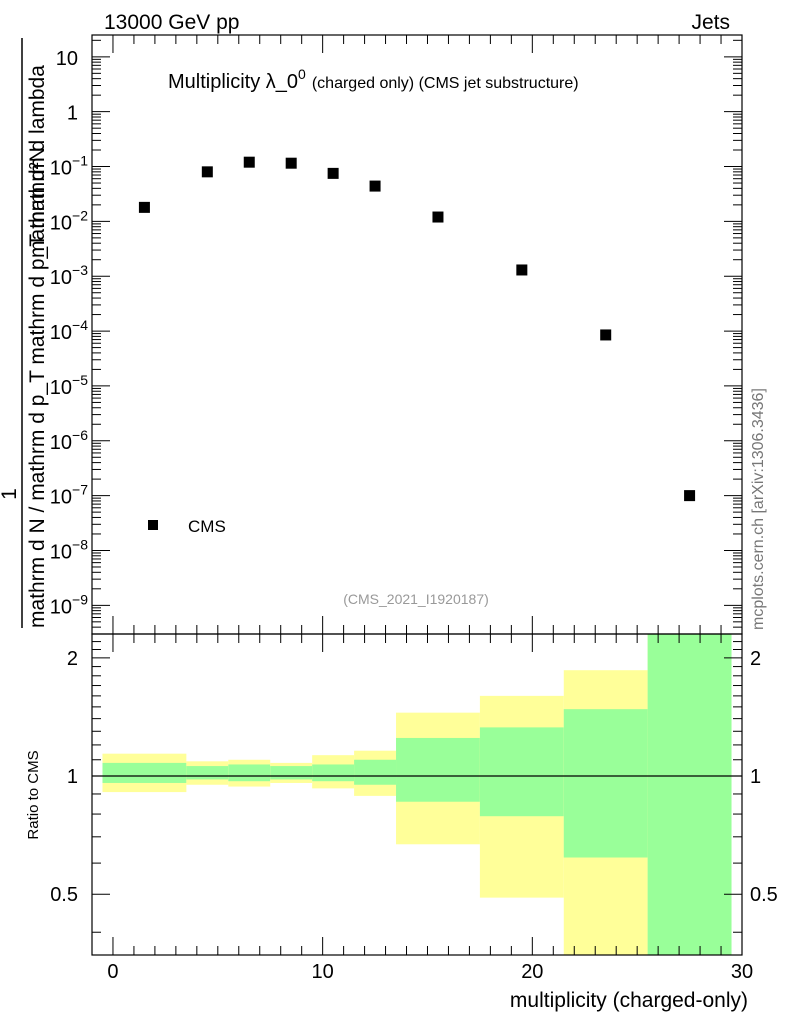 The height and width of the screenshot is (1024, 786). Describe the element at coordinates (72, 114) in the screenshot. I see `y-tick-label: 1` at that location.